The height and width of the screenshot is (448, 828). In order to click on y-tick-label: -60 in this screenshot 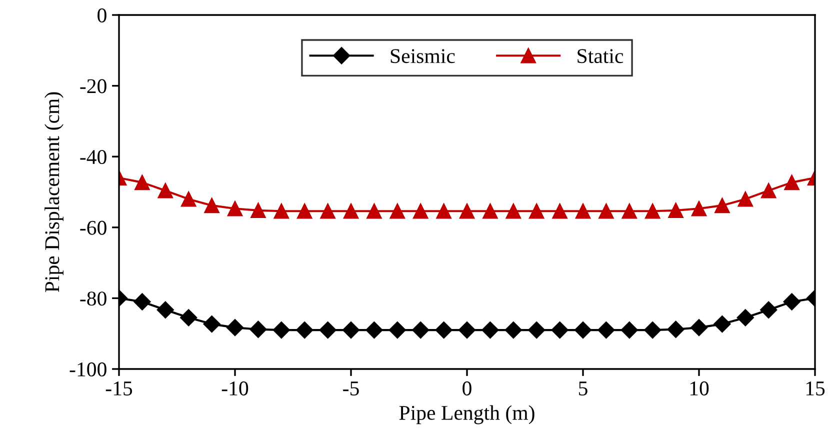, I will do `click(93, 227)`.